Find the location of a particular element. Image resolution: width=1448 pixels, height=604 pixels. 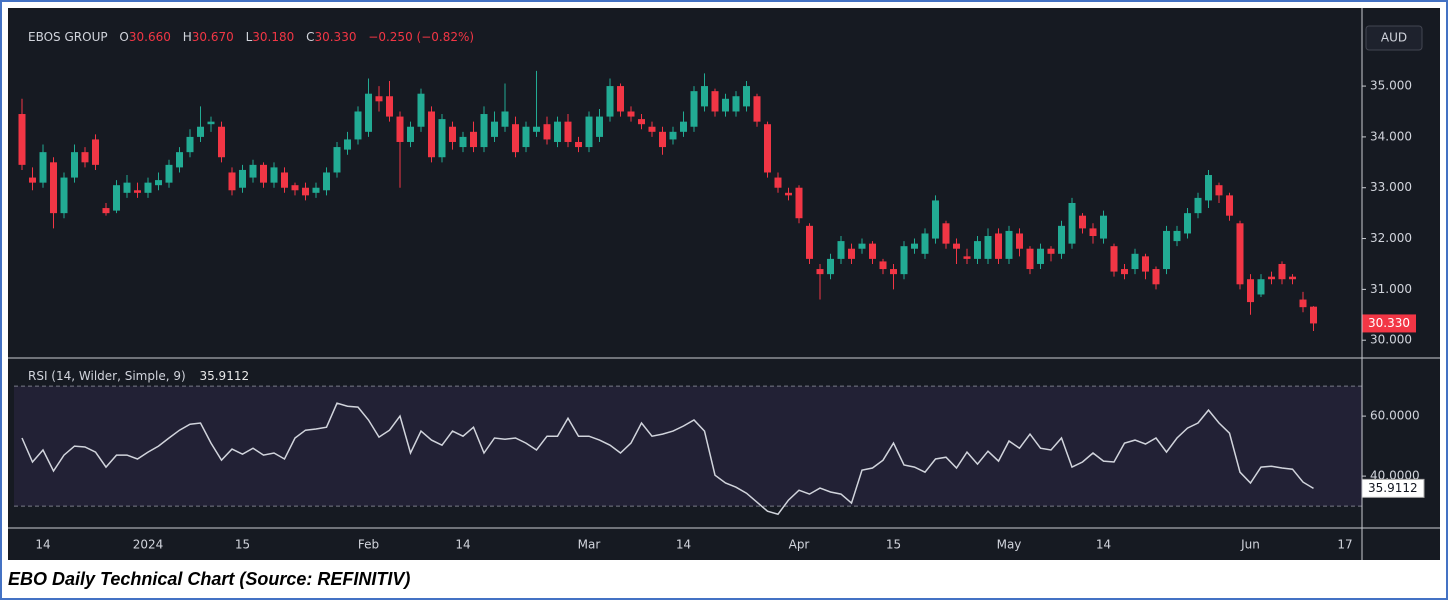

symbol: EBOS GROUP is located at coordinates (68, 37).